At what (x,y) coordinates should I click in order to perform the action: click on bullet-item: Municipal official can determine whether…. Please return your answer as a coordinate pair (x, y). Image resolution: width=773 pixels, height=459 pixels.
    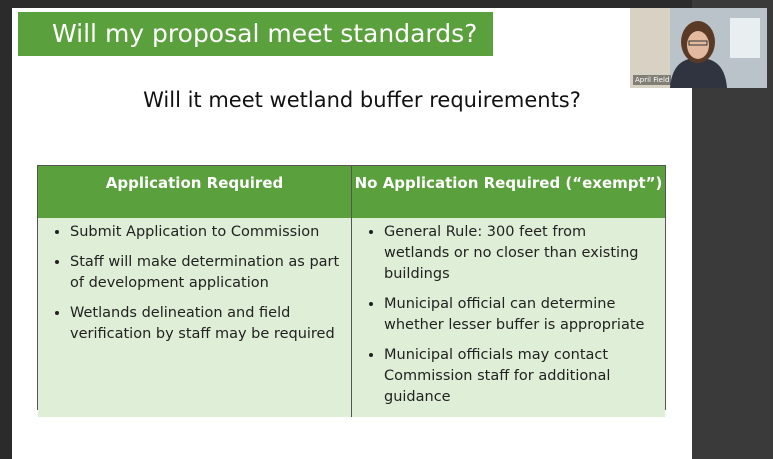
    Looking at the image, I should click on (519, 315).